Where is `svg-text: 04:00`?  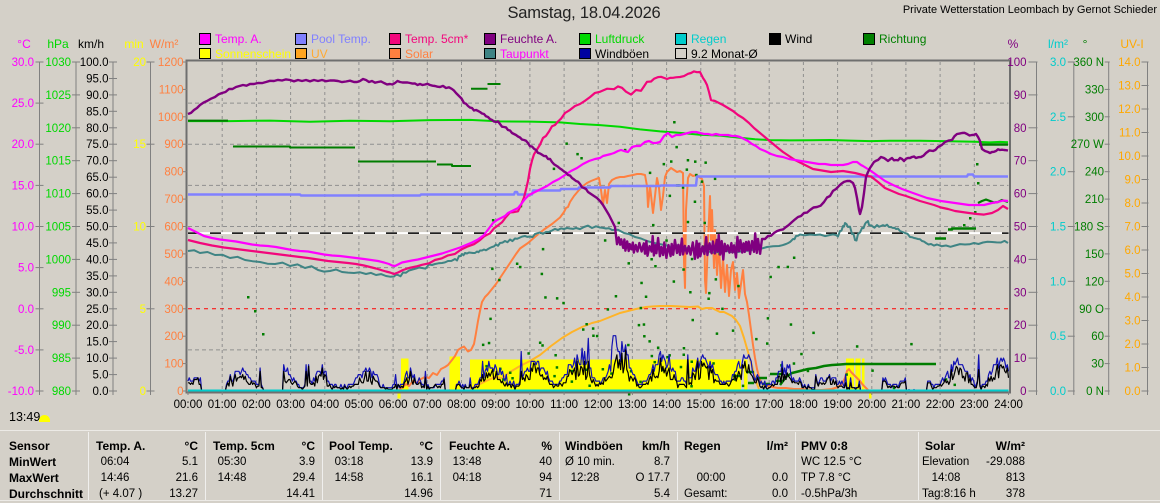
svg-text: 04:00 is located at coordinates (324, 405).